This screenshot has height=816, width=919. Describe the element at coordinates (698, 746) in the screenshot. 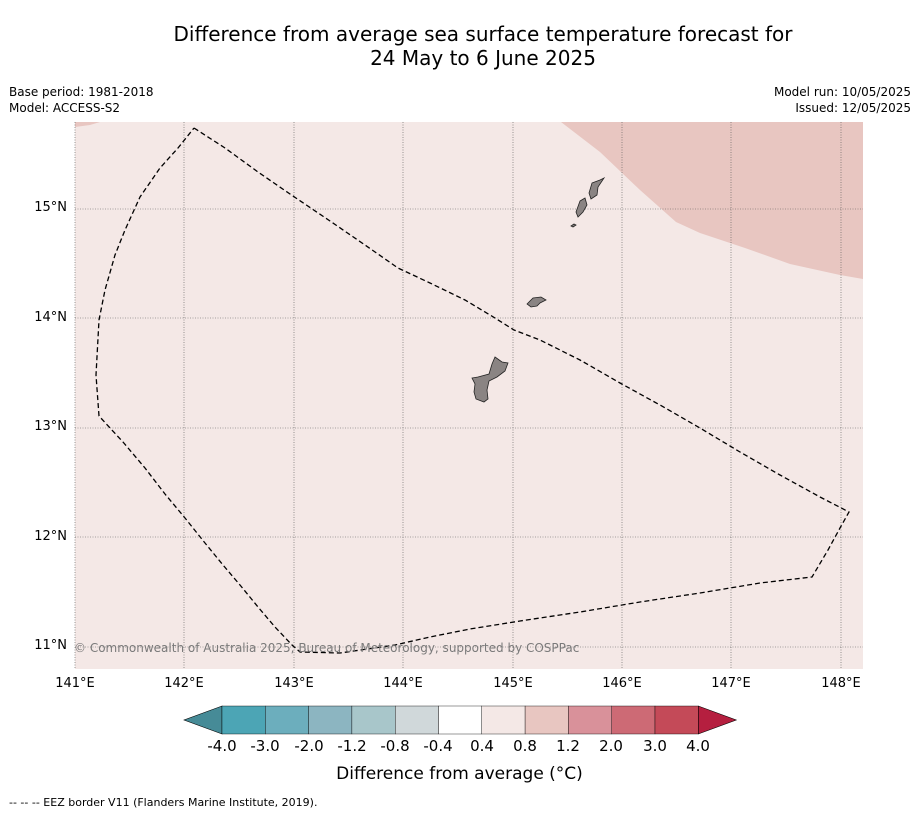

I see `colorbar-tick-label: 4.0` at that location.